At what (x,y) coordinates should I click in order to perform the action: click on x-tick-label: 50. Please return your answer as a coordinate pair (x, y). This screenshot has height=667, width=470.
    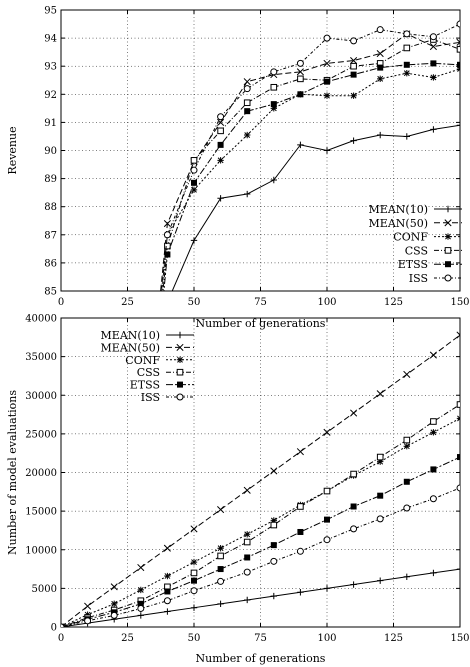
    Looking at the image, I should click on (194, 638).